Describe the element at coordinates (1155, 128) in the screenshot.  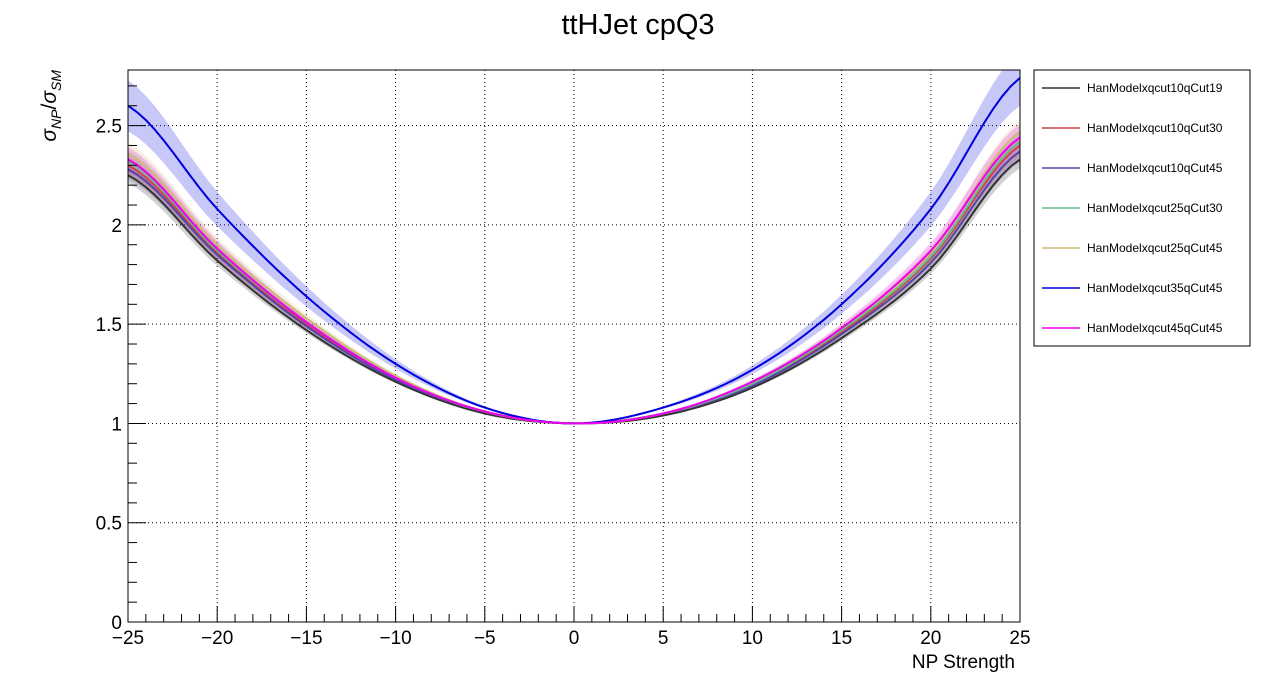
I see `legend-label: HanModelxqcut10qCut30` at that location.